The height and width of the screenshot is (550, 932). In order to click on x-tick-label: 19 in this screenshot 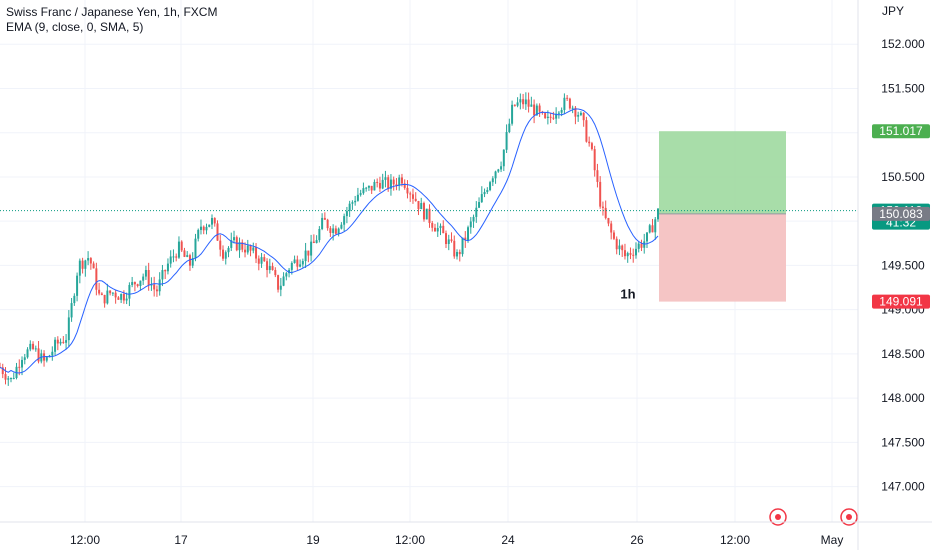, I will do `click(313, 540)`.